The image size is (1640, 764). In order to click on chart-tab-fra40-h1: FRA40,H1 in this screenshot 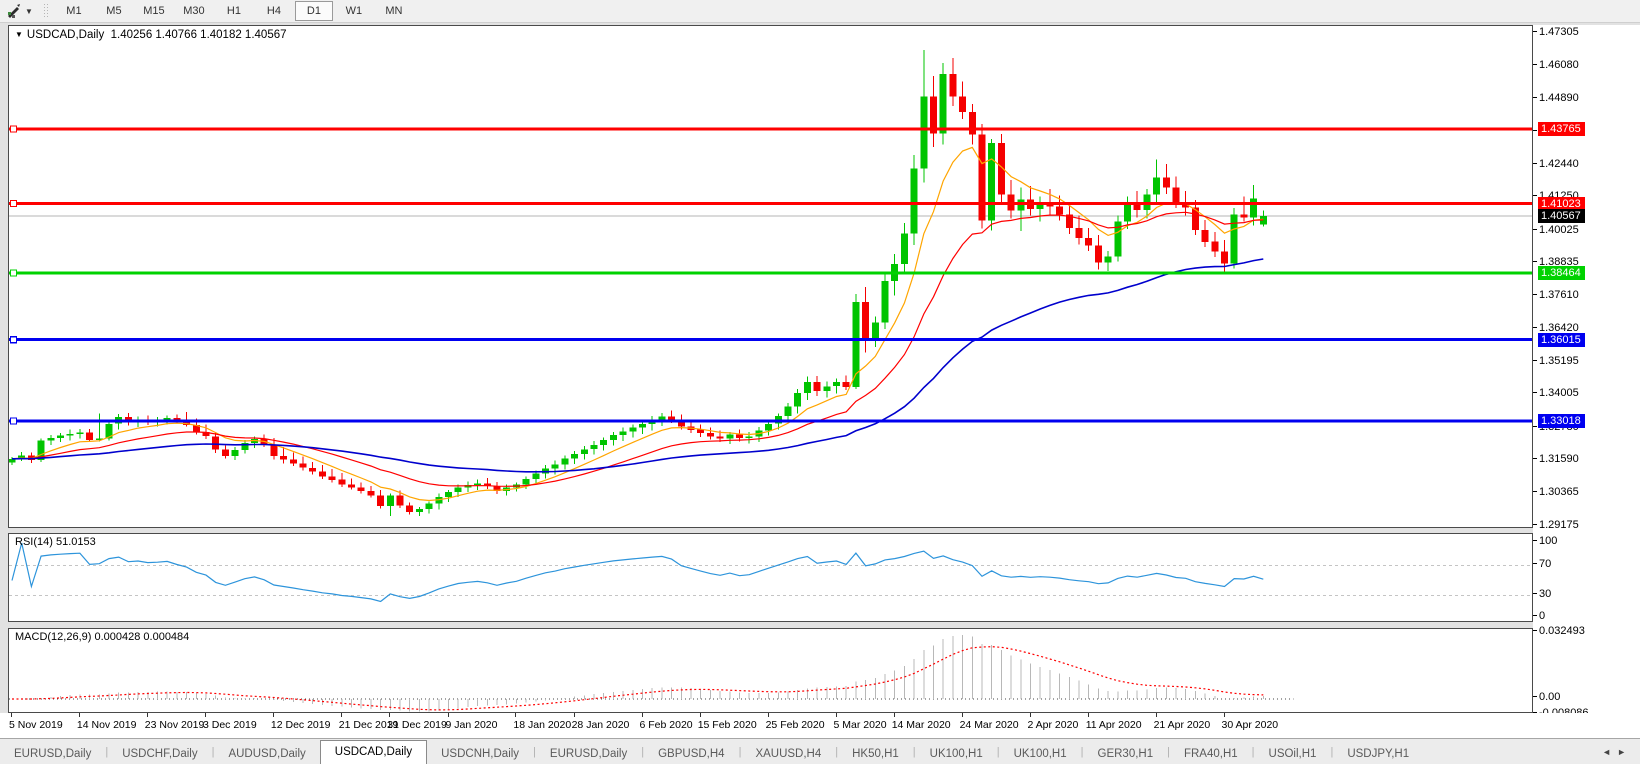, I will do `click(1210, 754)`.